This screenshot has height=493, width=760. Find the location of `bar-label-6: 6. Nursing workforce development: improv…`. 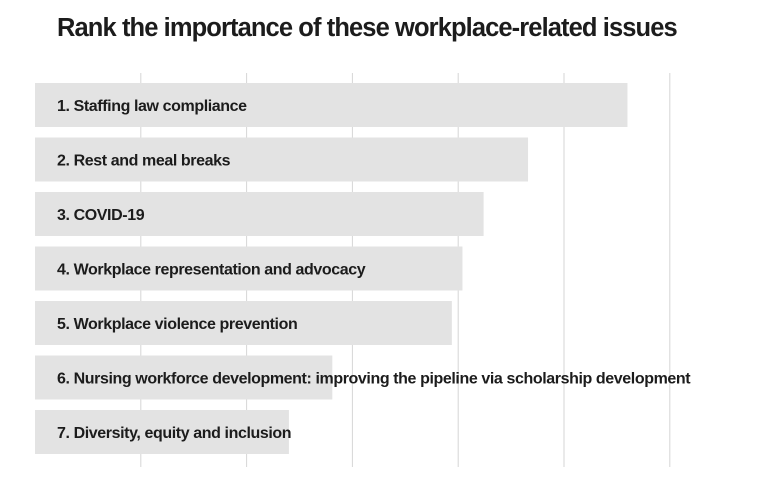

bar-label-6: 6. Nursing workforce development: improv… is located at coordinates (374, 379).